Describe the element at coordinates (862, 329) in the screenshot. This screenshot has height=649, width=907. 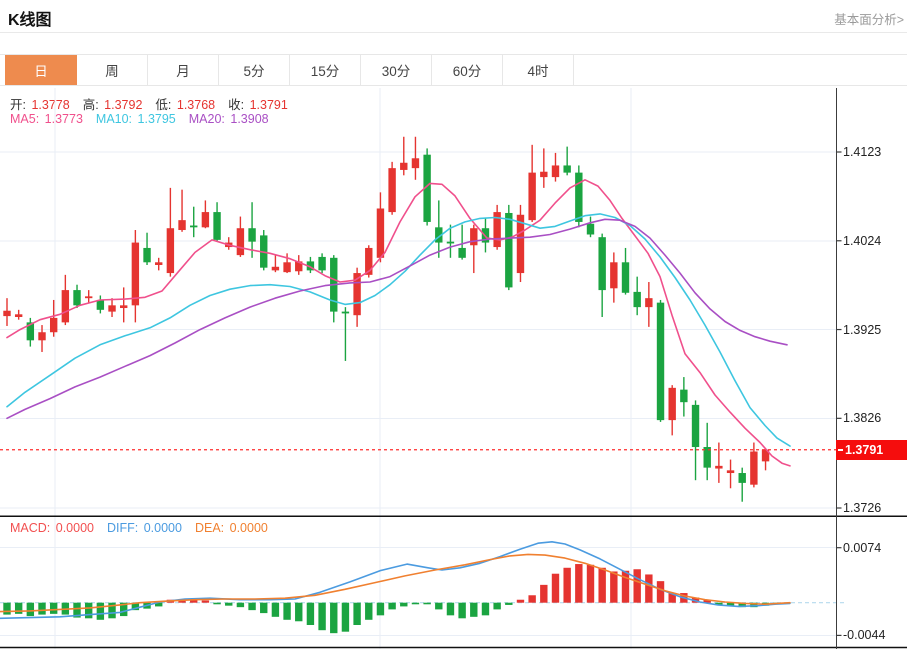
I see `y-axis-label: 1.3925` at that location.